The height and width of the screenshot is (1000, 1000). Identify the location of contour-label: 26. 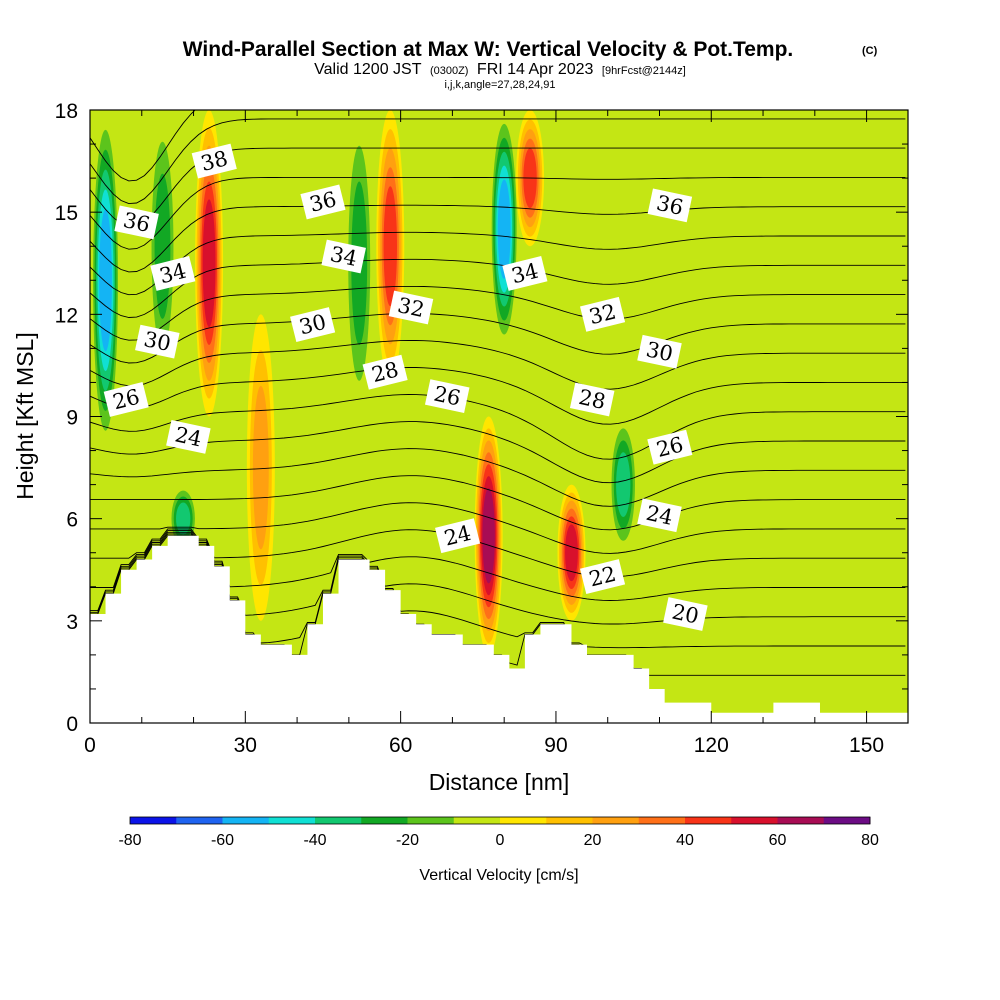
(447, 396).